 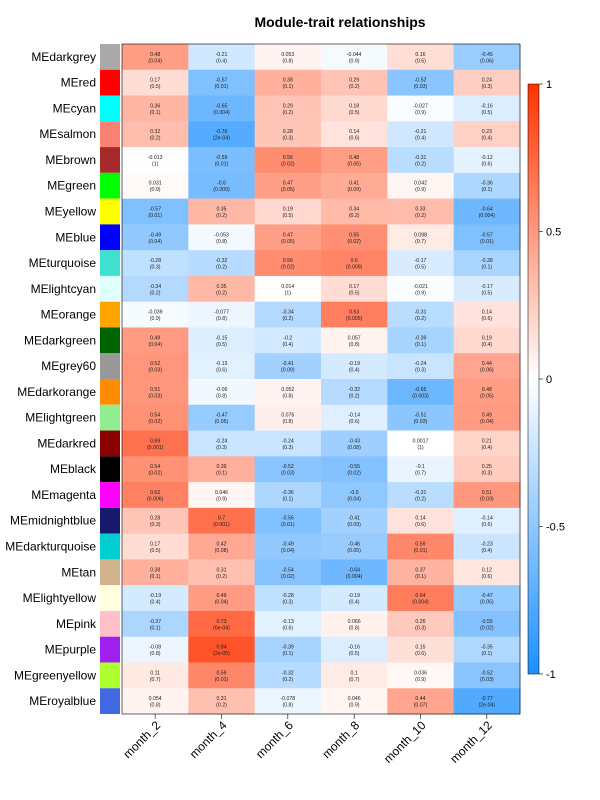 What do you see at coordinates (354, 338) in the screenshot?
I see `cell-correlation-label: 0.057` at bounding box center [354, 338].